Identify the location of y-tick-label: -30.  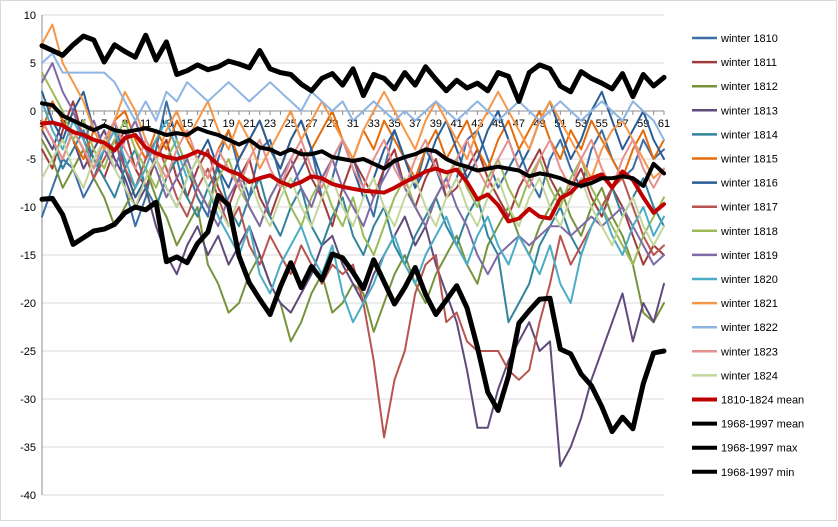
(28, 400).